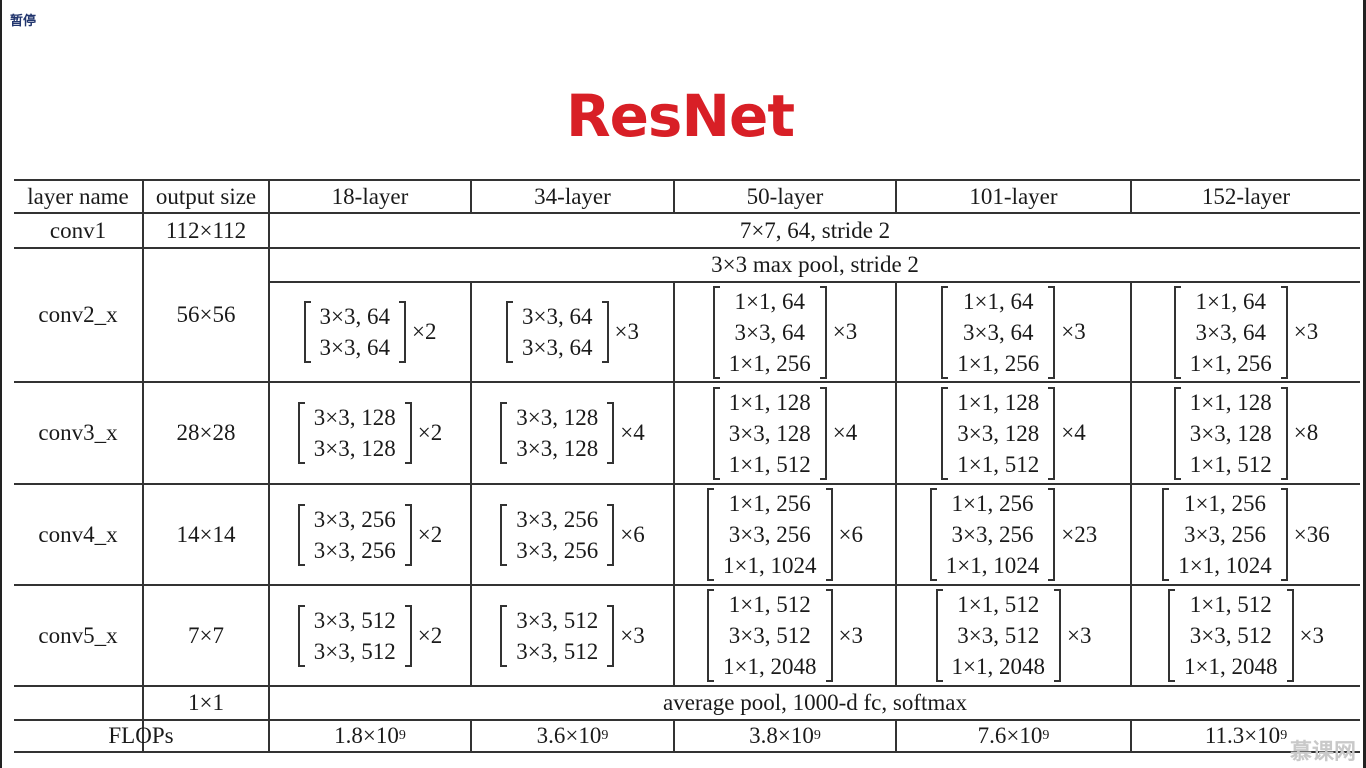 This screenshot has height=768, width=1366. What do you see at coordinates (557, 332) in the screenshot?
I see `block-bracket: 3×3, 64 3×3, 64` at bounding box center [557, 332].